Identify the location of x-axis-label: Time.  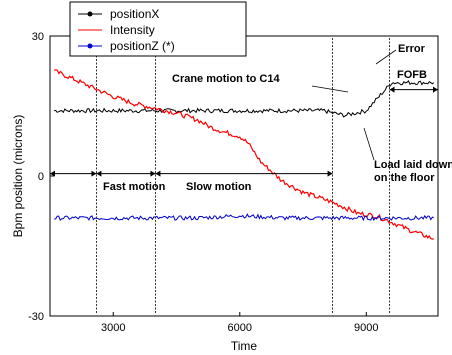
(244, 346).